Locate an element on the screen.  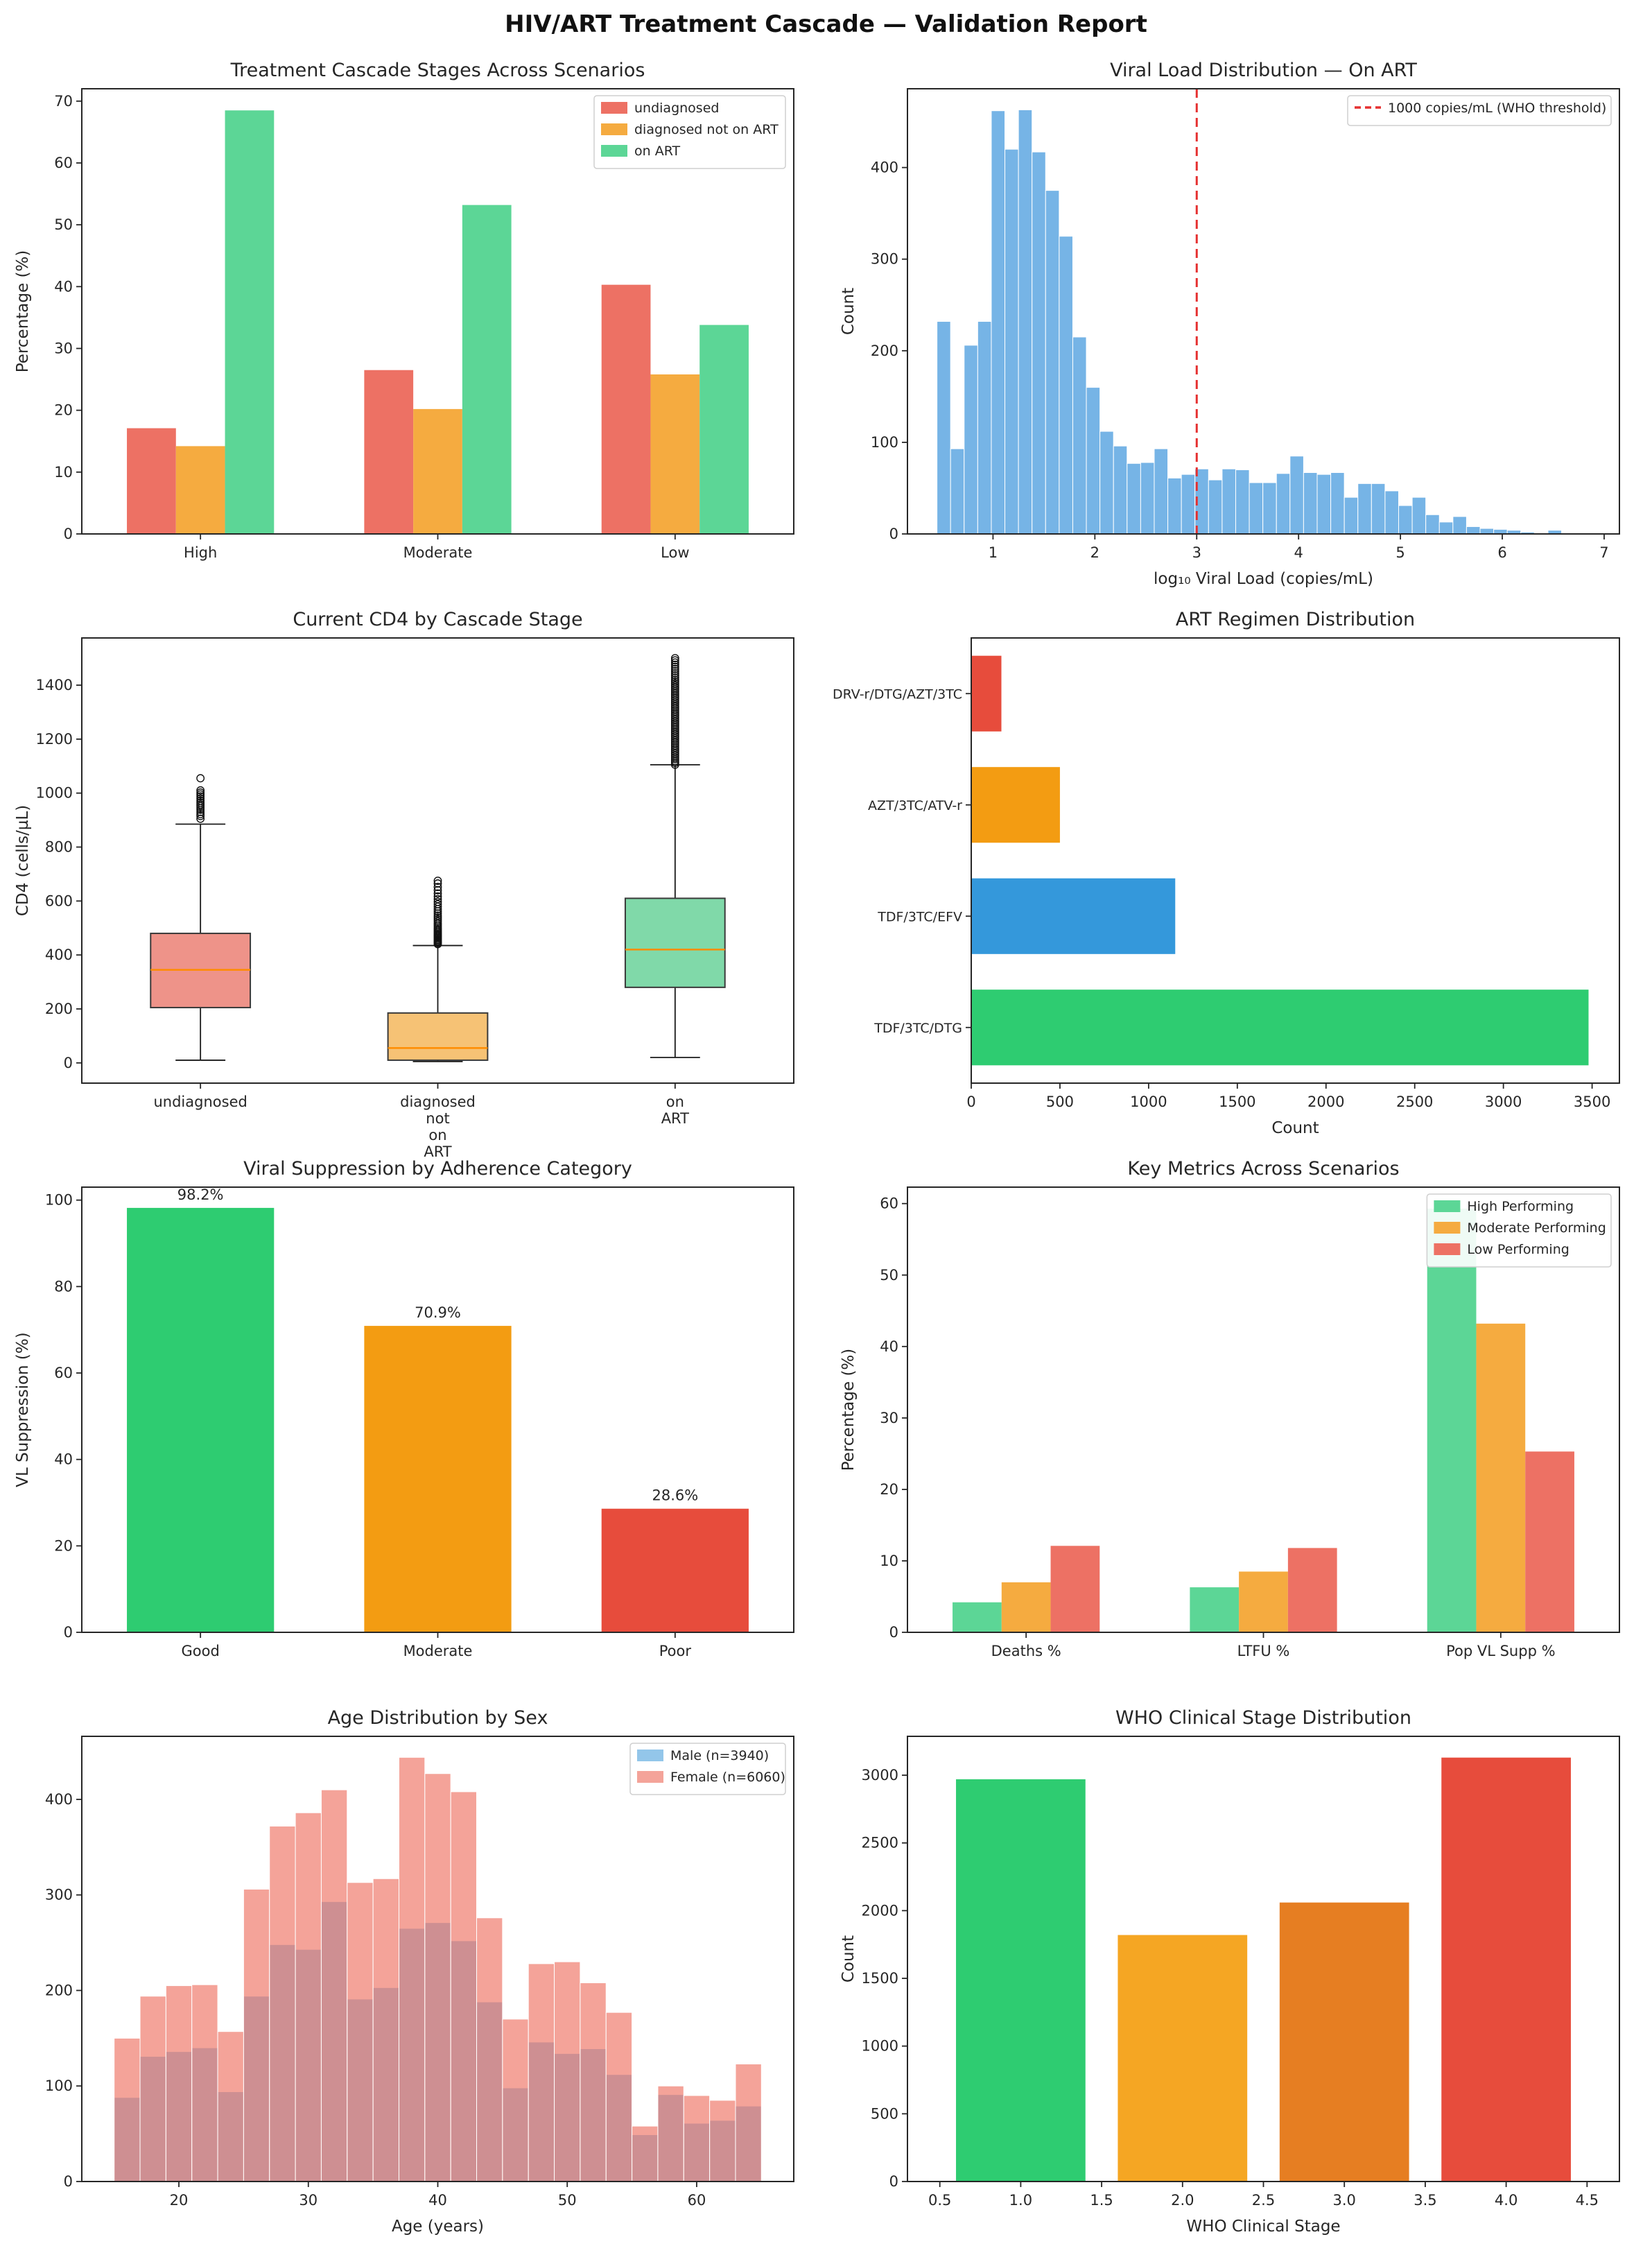
y-tick-label: 200 is located at coordinates (59, 1990).